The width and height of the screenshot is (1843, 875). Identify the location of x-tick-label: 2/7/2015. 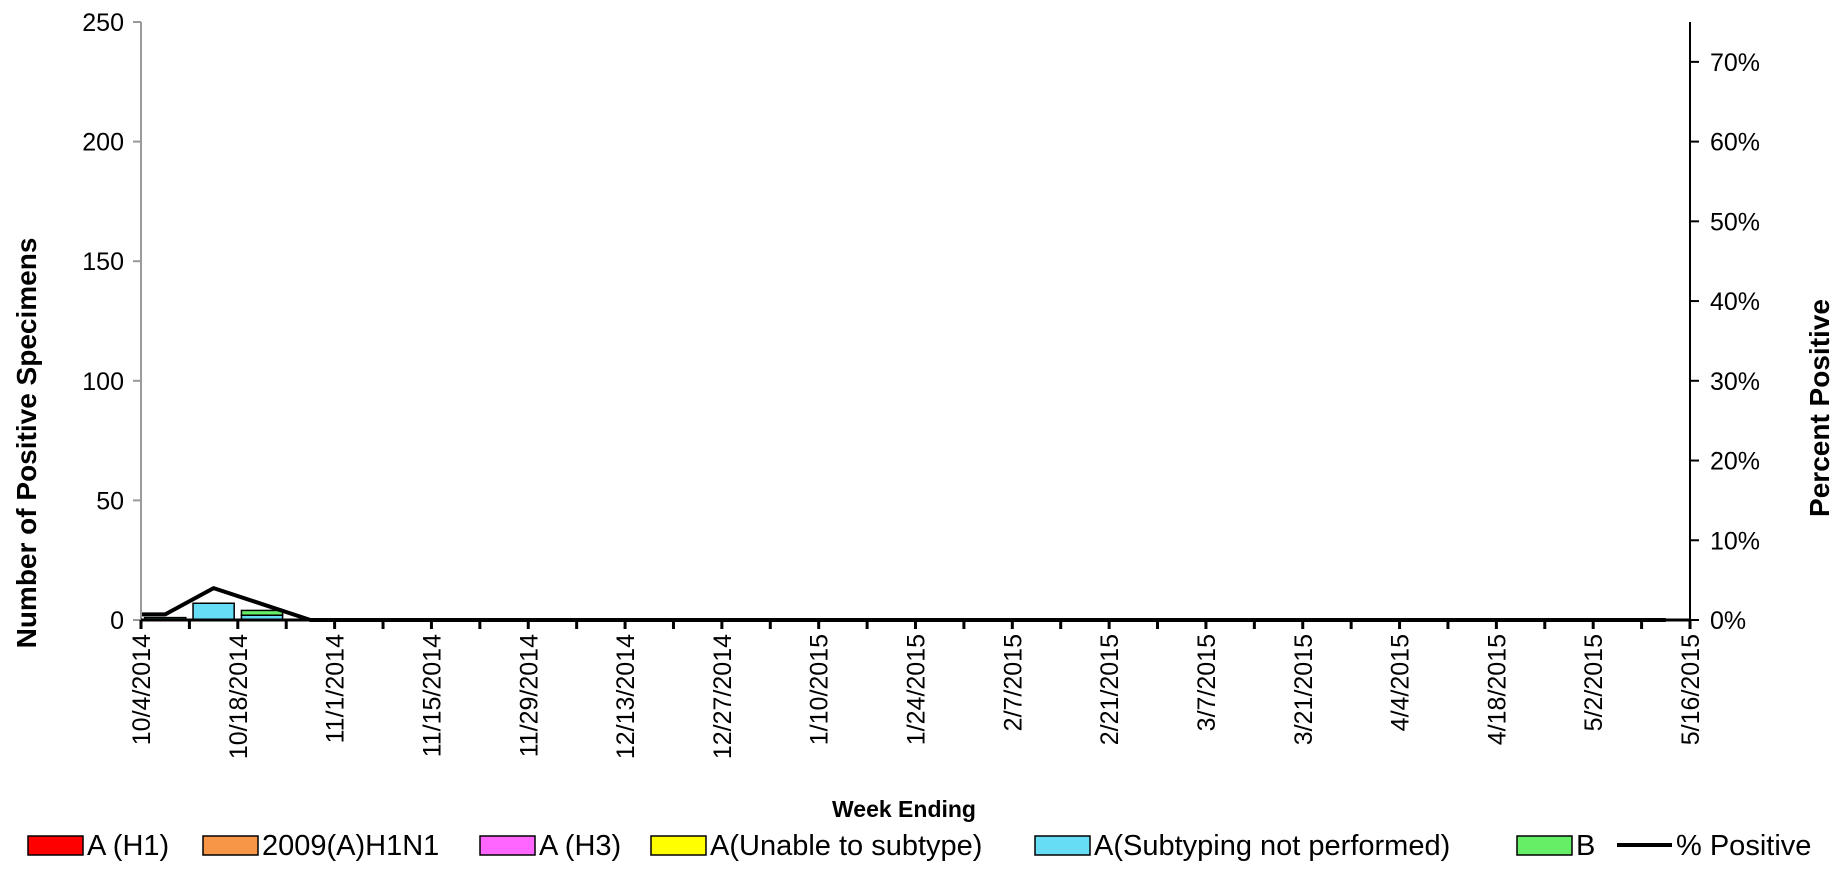
(1013, 682).